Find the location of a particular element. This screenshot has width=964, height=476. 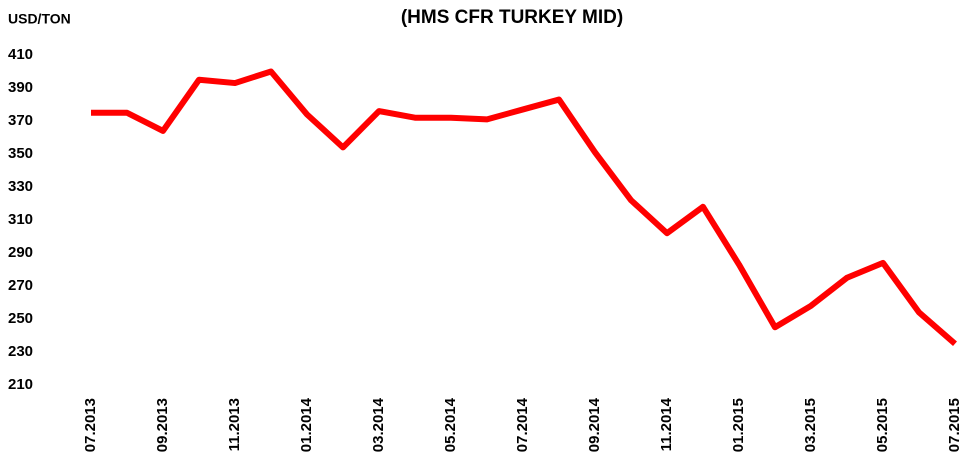

y-tick-label: 410 is located at coordinates (20, 54).